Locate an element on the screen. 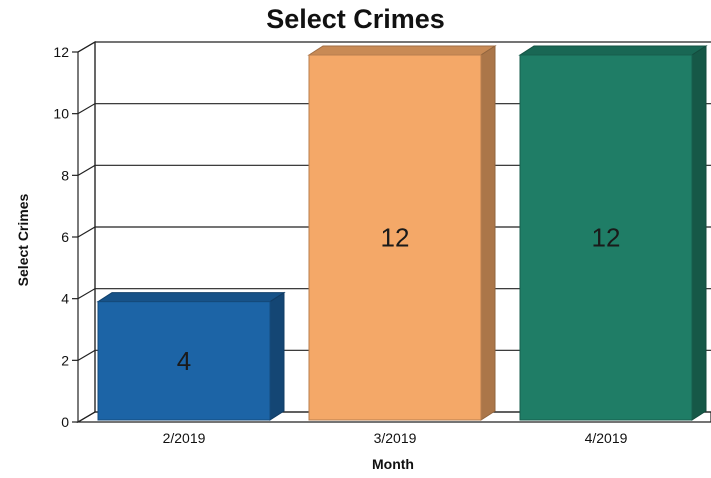 Image resolution: width=711 pixels, height=478 pixels. y-tick-label: 8 is located at coordinates (65, 175).